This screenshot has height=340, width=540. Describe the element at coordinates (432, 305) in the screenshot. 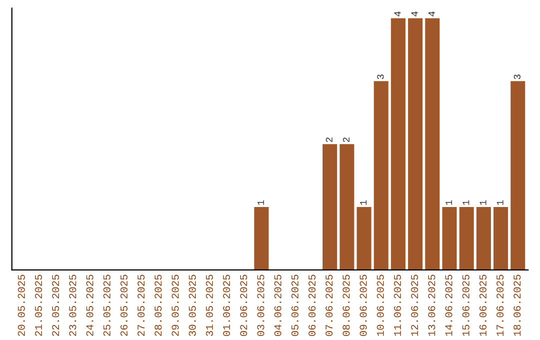

I see `x-tick-label: 13.06.2025` at that location.